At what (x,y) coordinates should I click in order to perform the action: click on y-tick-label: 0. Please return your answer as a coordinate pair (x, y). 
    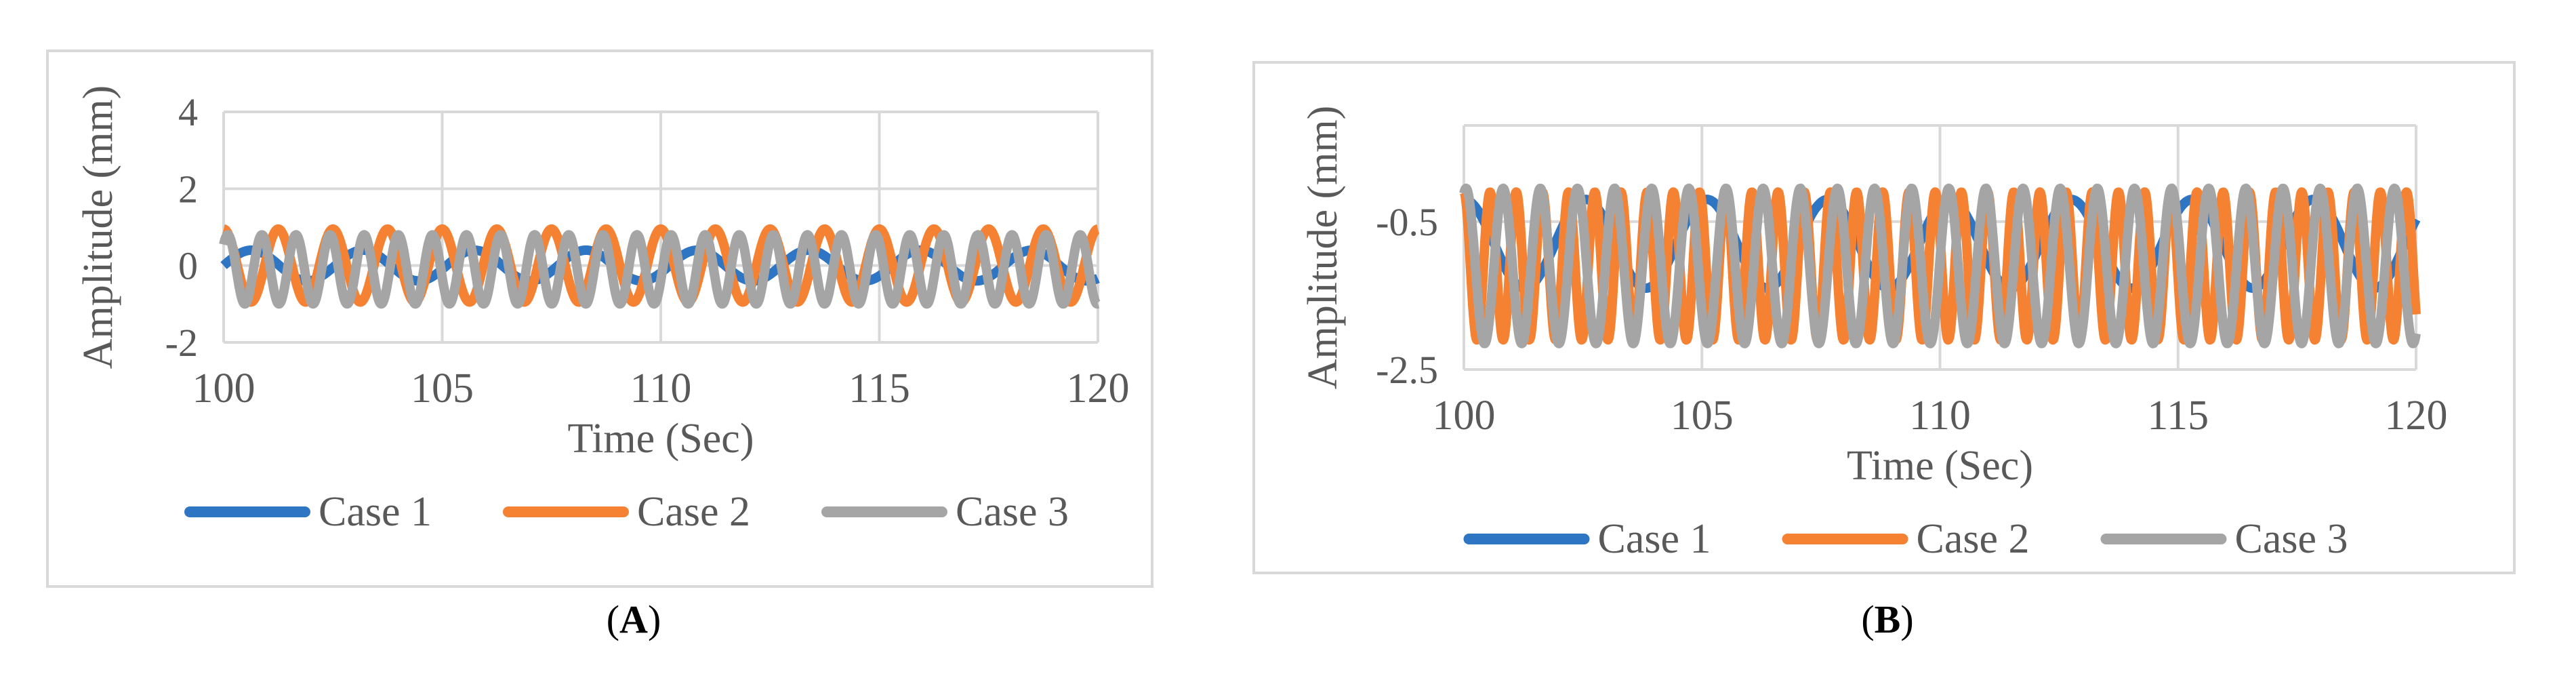
    Looking at the image, I should click on (188, 266).